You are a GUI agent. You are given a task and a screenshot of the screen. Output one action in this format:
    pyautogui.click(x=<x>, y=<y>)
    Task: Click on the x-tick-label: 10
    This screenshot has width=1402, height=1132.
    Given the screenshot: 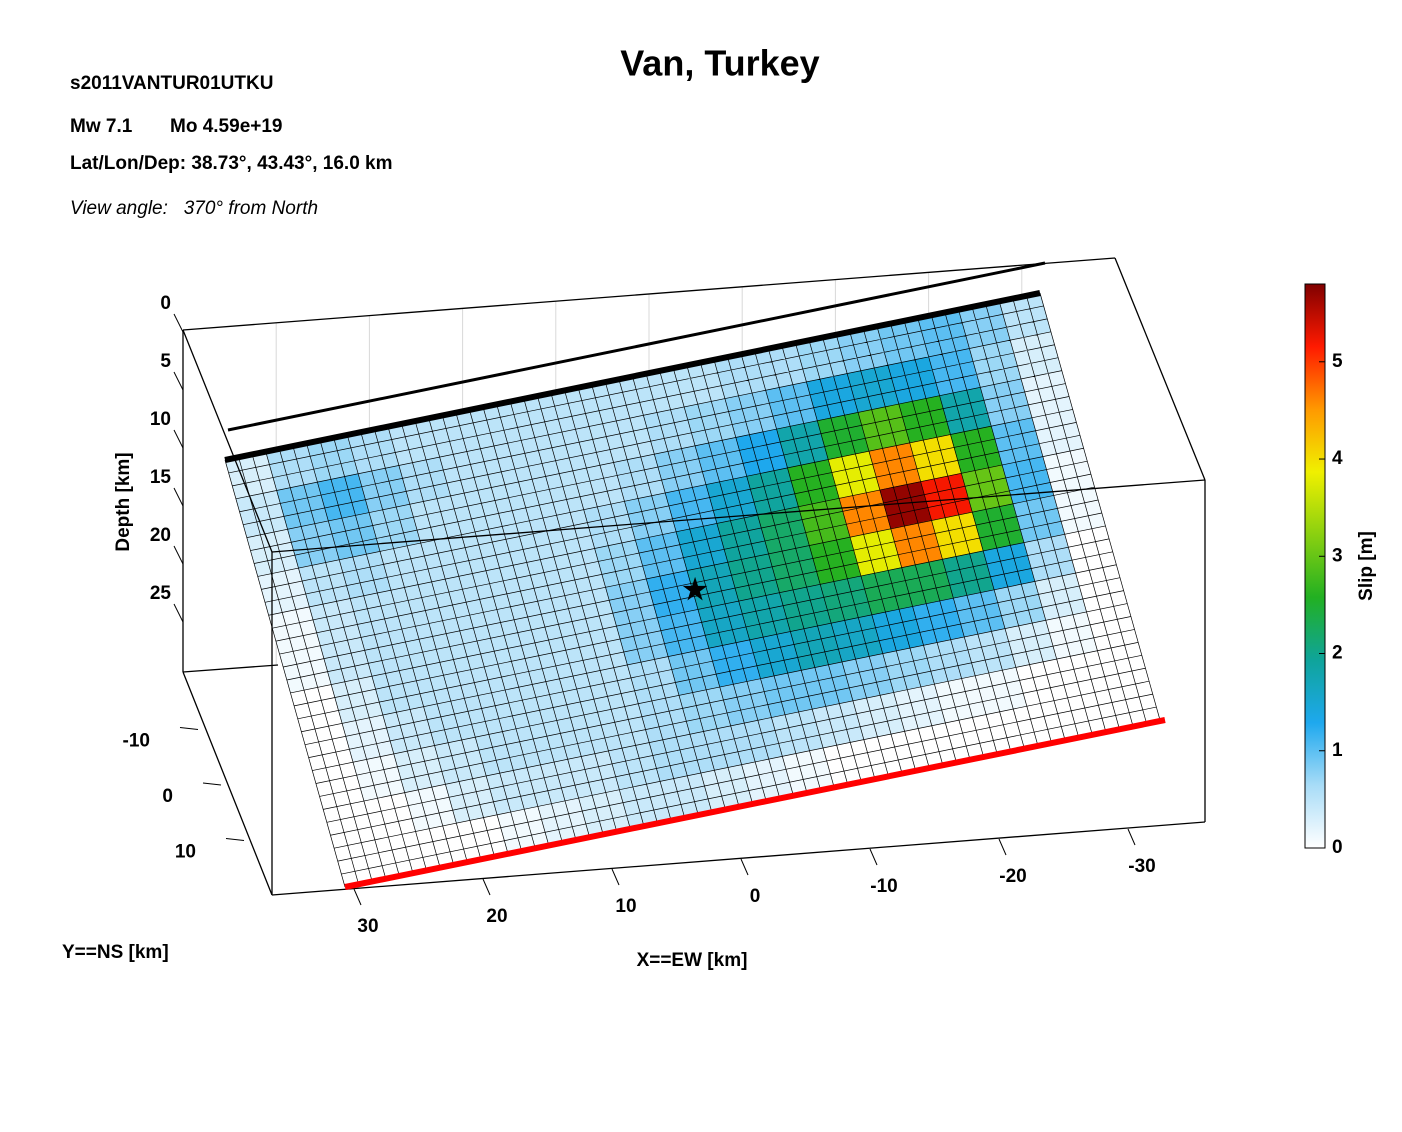 What is the action you would take?
    pyautogui.click(x=625, y=906)
    